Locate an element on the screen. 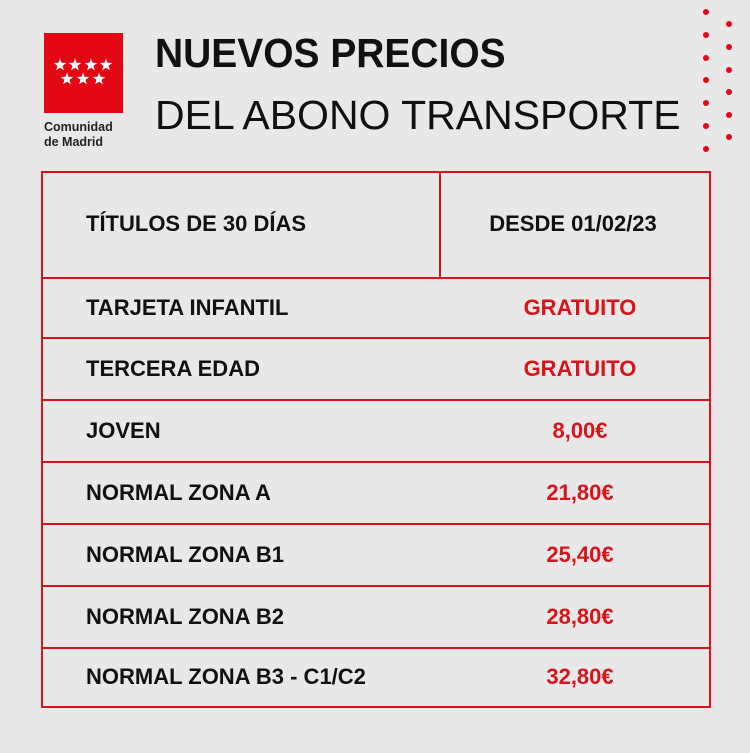 Image resolution: width=750 pixels, height=753 pixels. column-header: TÍTULOS DE 30 DÍAS is located at coordinates (196, 223).